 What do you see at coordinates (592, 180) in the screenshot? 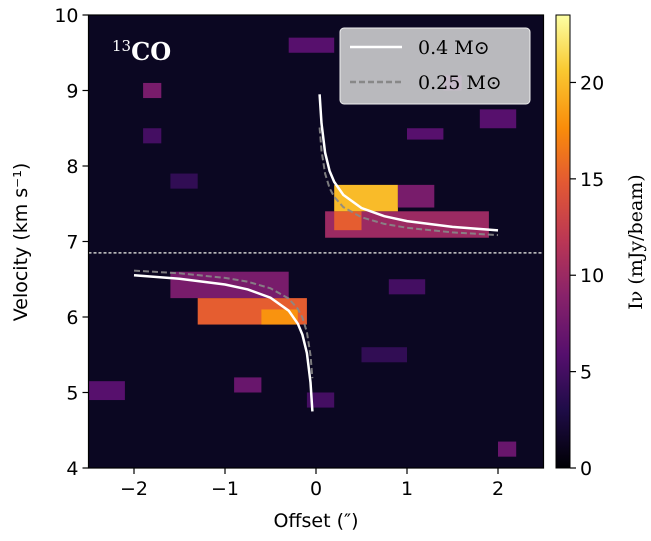
I see `colorbar-tick-label: 15` at bounding box center [592, 180].